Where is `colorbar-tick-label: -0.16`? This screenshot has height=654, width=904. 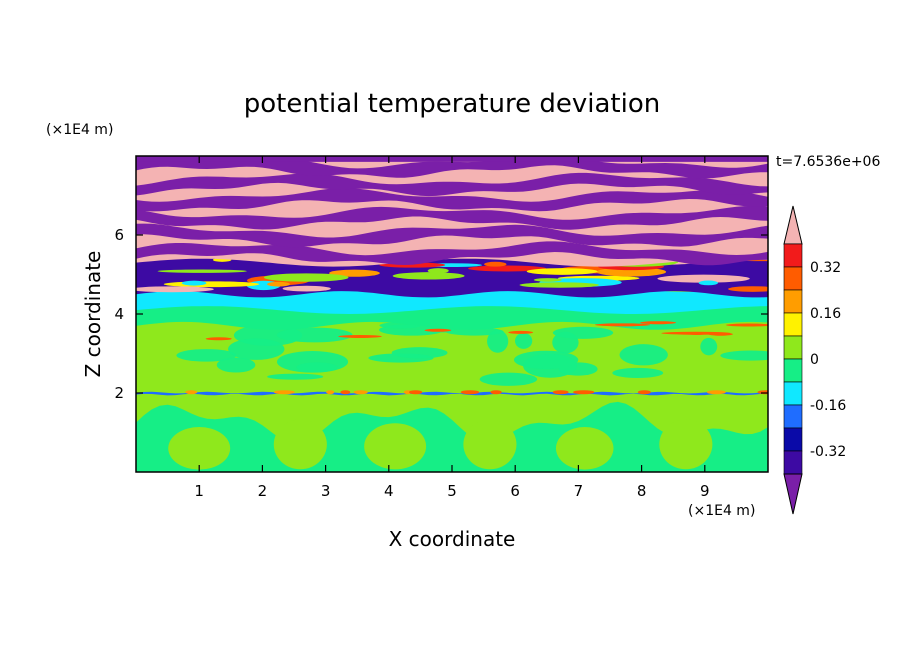 colorbar-tick-label: -0.16 is located at coordinates (828, 406).